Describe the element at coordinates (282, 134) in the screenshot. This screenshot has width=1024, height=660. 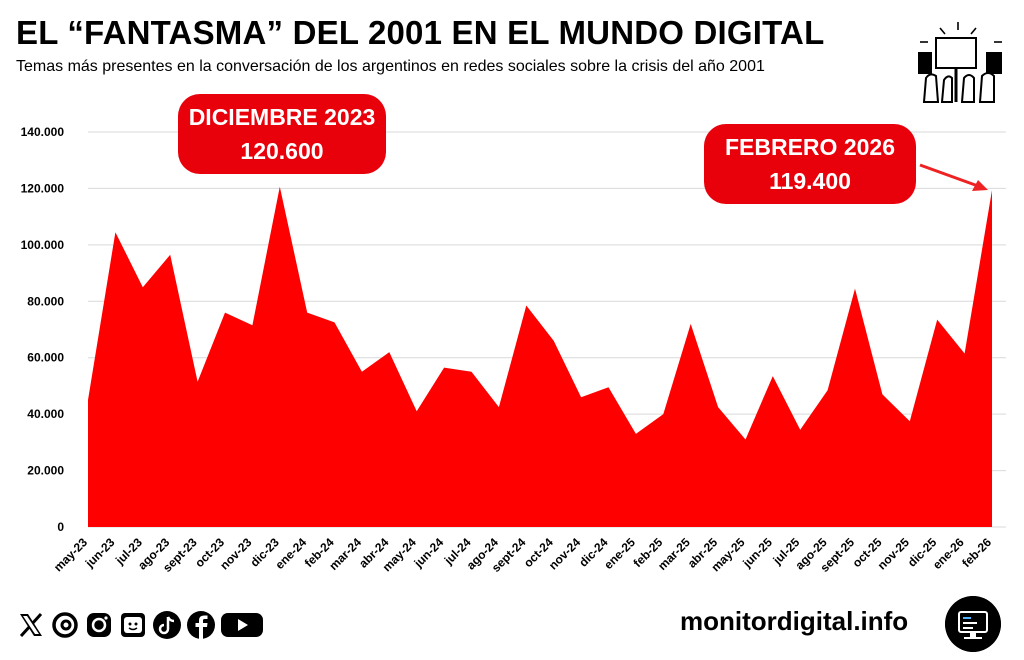
I see `callout-peak: DICIEMBRE 2023 120.600` at that location.